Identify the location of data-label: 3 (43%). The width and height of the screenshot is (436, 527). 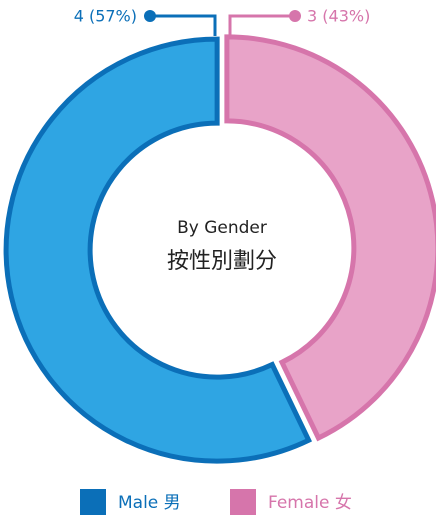
(338, 16).